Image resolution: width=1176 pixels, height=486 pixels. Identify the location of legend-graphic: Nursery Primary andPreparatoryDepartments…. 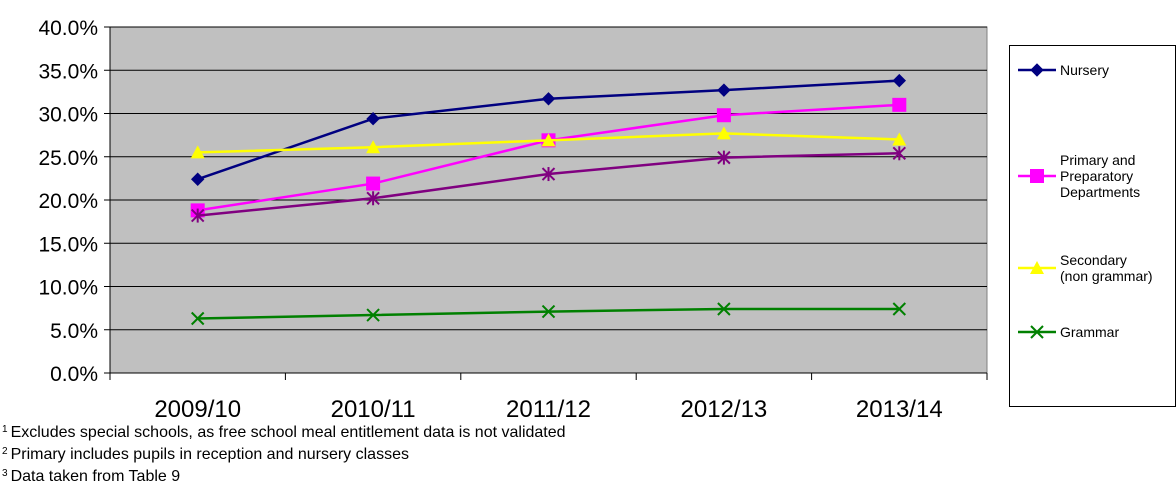
(1085, 201).